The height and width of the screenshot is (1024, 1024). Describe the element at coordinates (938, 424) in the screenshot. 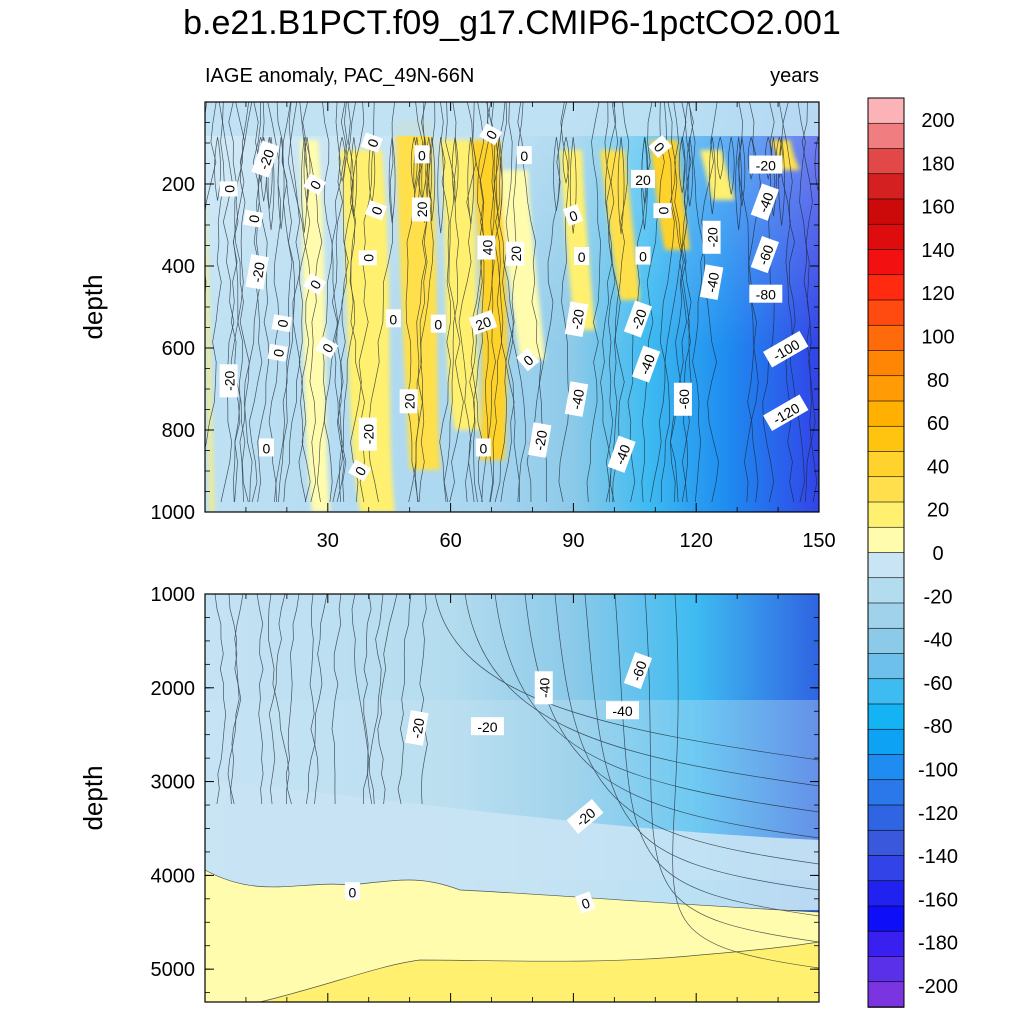

I see `colorbar-label: 60` at that location.